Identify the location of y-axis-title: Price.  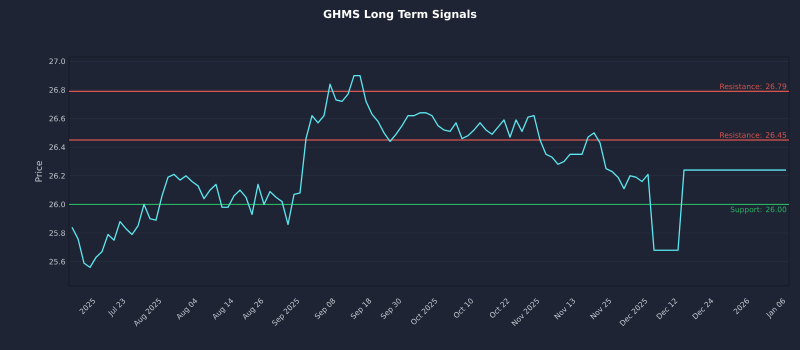
(38, 171).